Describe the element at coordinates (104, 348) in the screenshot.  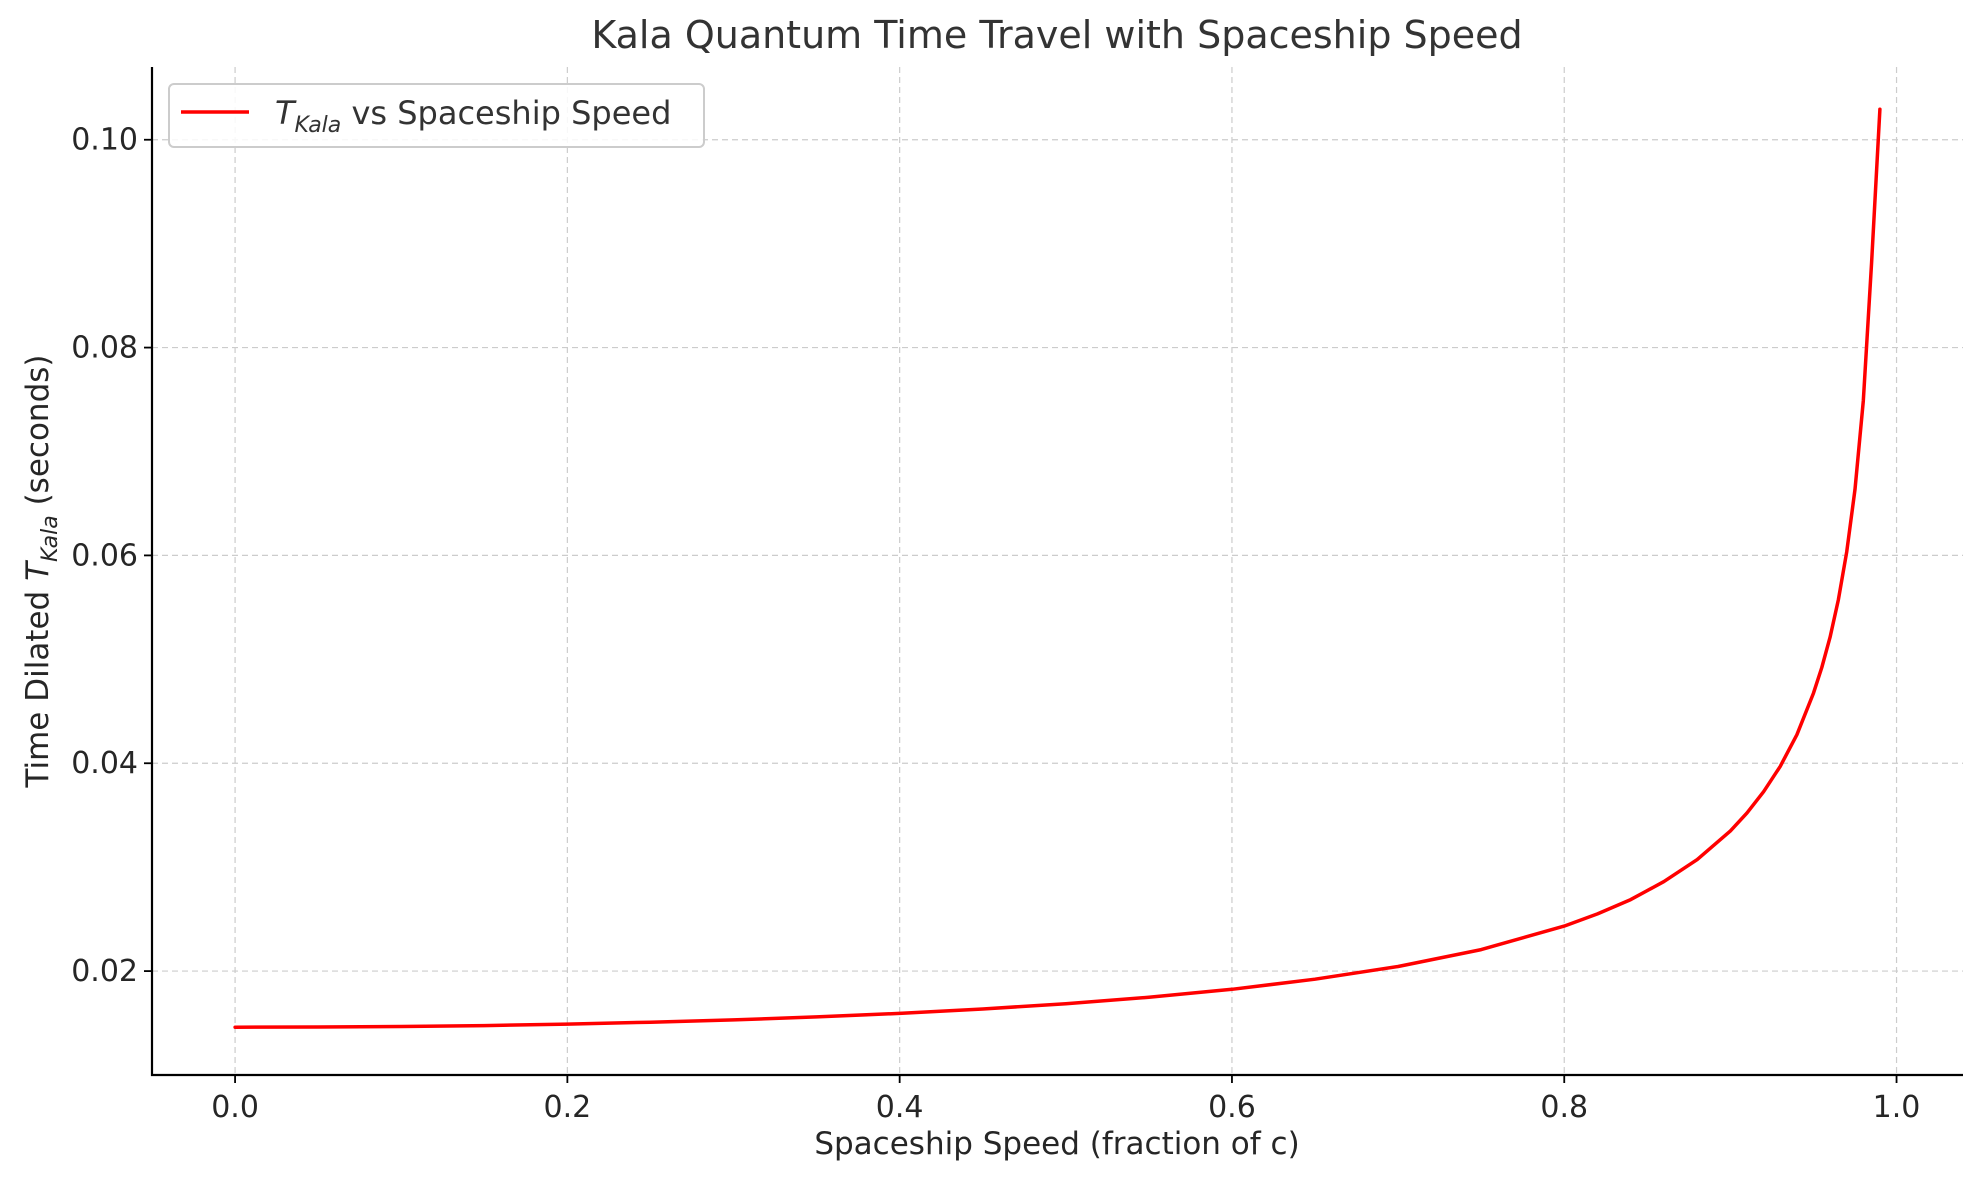
I see `y-tick-label: 0.08` at that location.